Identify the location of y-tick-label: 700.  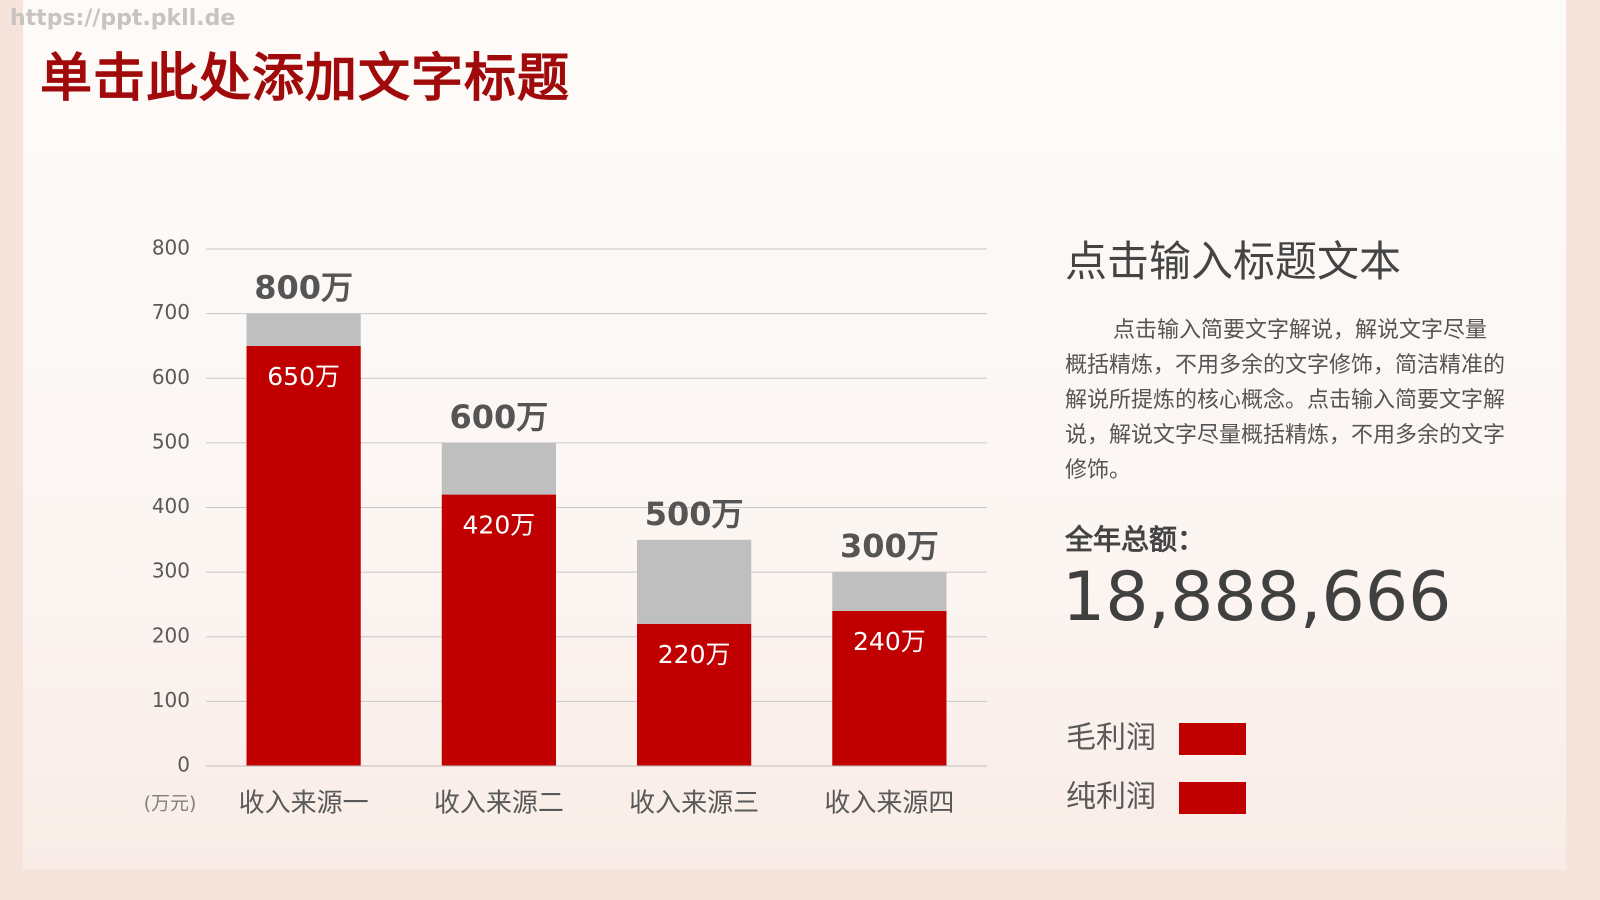
(171, 312).